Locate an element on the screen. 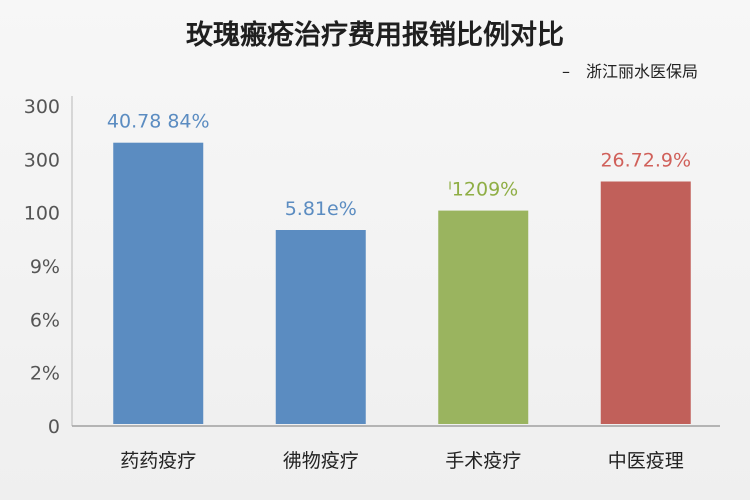  chart-subtitle: – 浙江丽水医保局 is located at coordinates (630, 71).